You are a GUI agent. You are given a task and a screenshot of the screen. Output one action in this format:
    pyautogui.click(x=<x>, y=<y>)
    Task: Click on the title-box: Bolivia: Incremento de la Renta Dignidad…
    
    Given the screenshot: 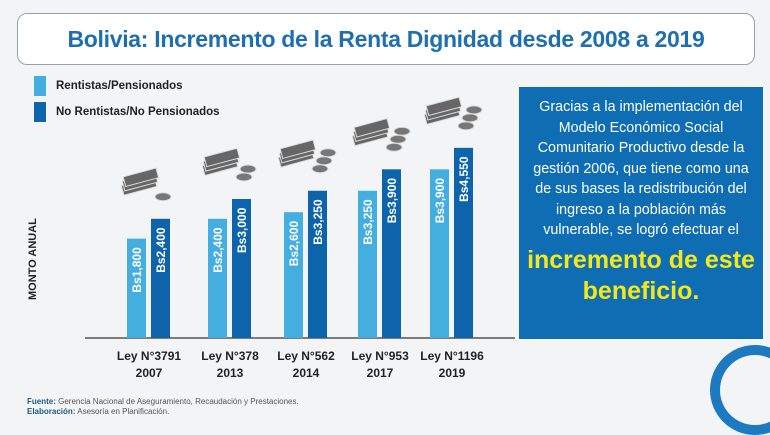 What is the action you would take?
    pyautogui.click(x=386, y=39)
    